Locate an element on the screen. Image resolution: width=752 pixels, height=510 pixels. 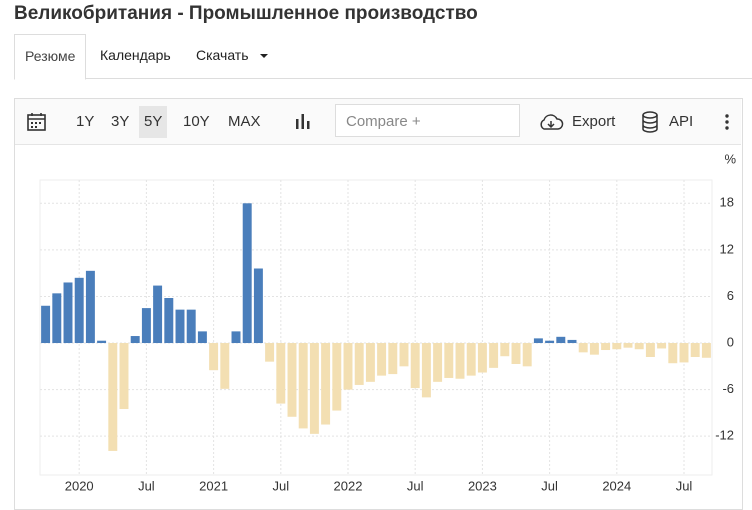
tab: Календарь is located at coordinates (135, 55).